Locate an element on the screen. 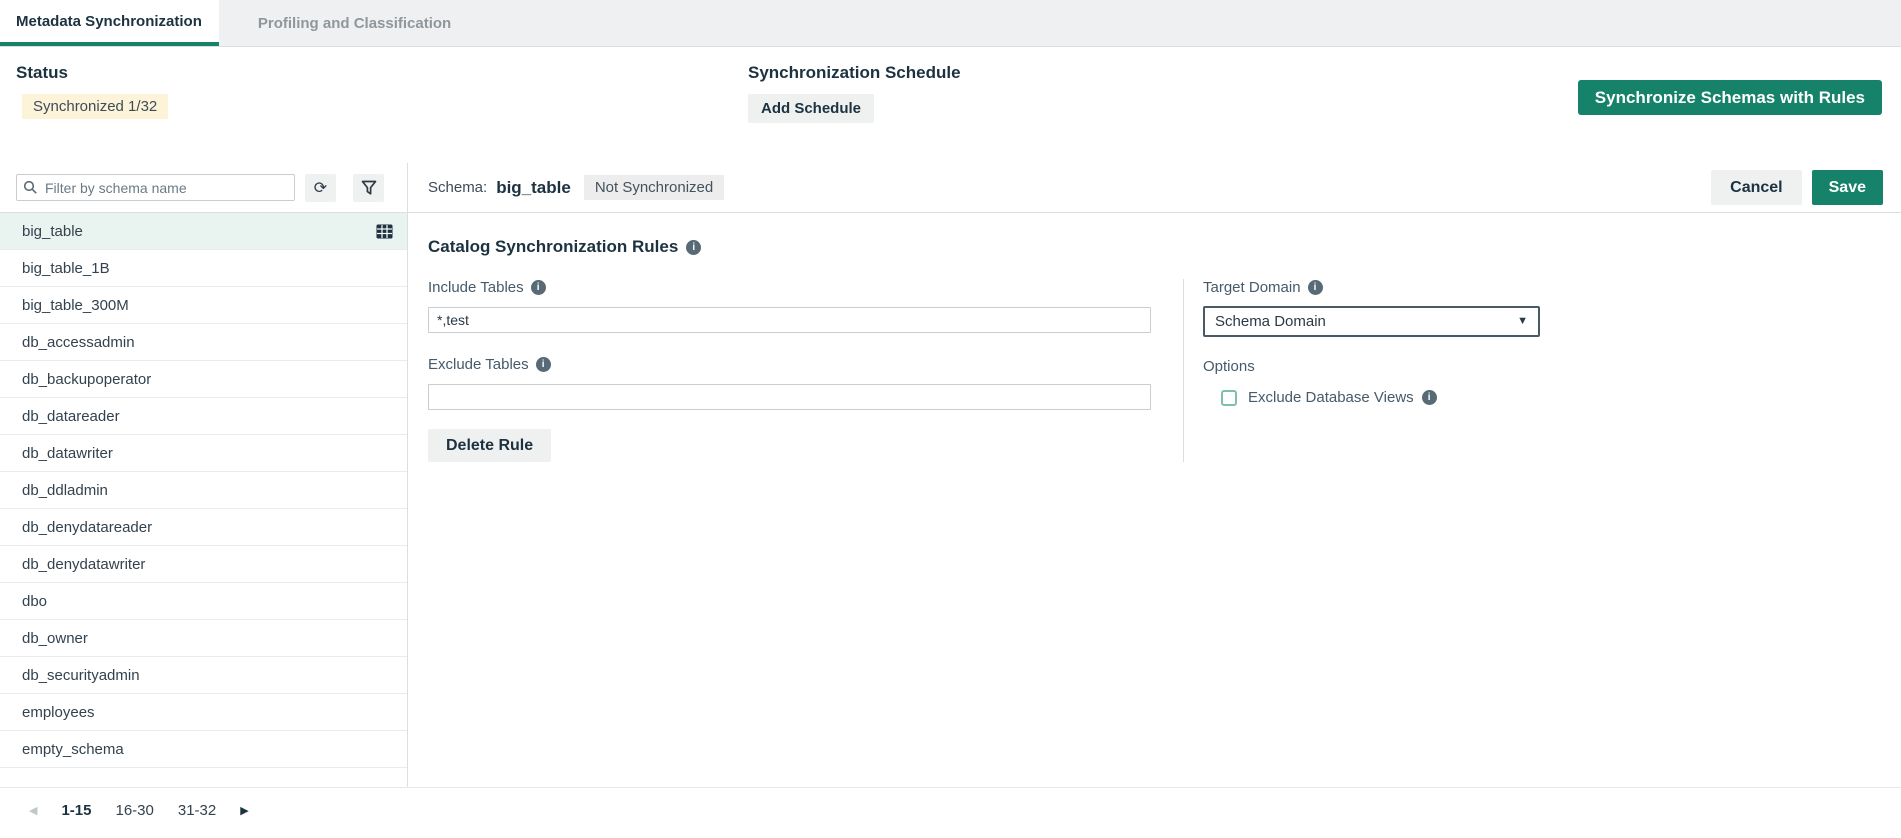  refresh-button: ⟳ is located at coordinates (320, 187).